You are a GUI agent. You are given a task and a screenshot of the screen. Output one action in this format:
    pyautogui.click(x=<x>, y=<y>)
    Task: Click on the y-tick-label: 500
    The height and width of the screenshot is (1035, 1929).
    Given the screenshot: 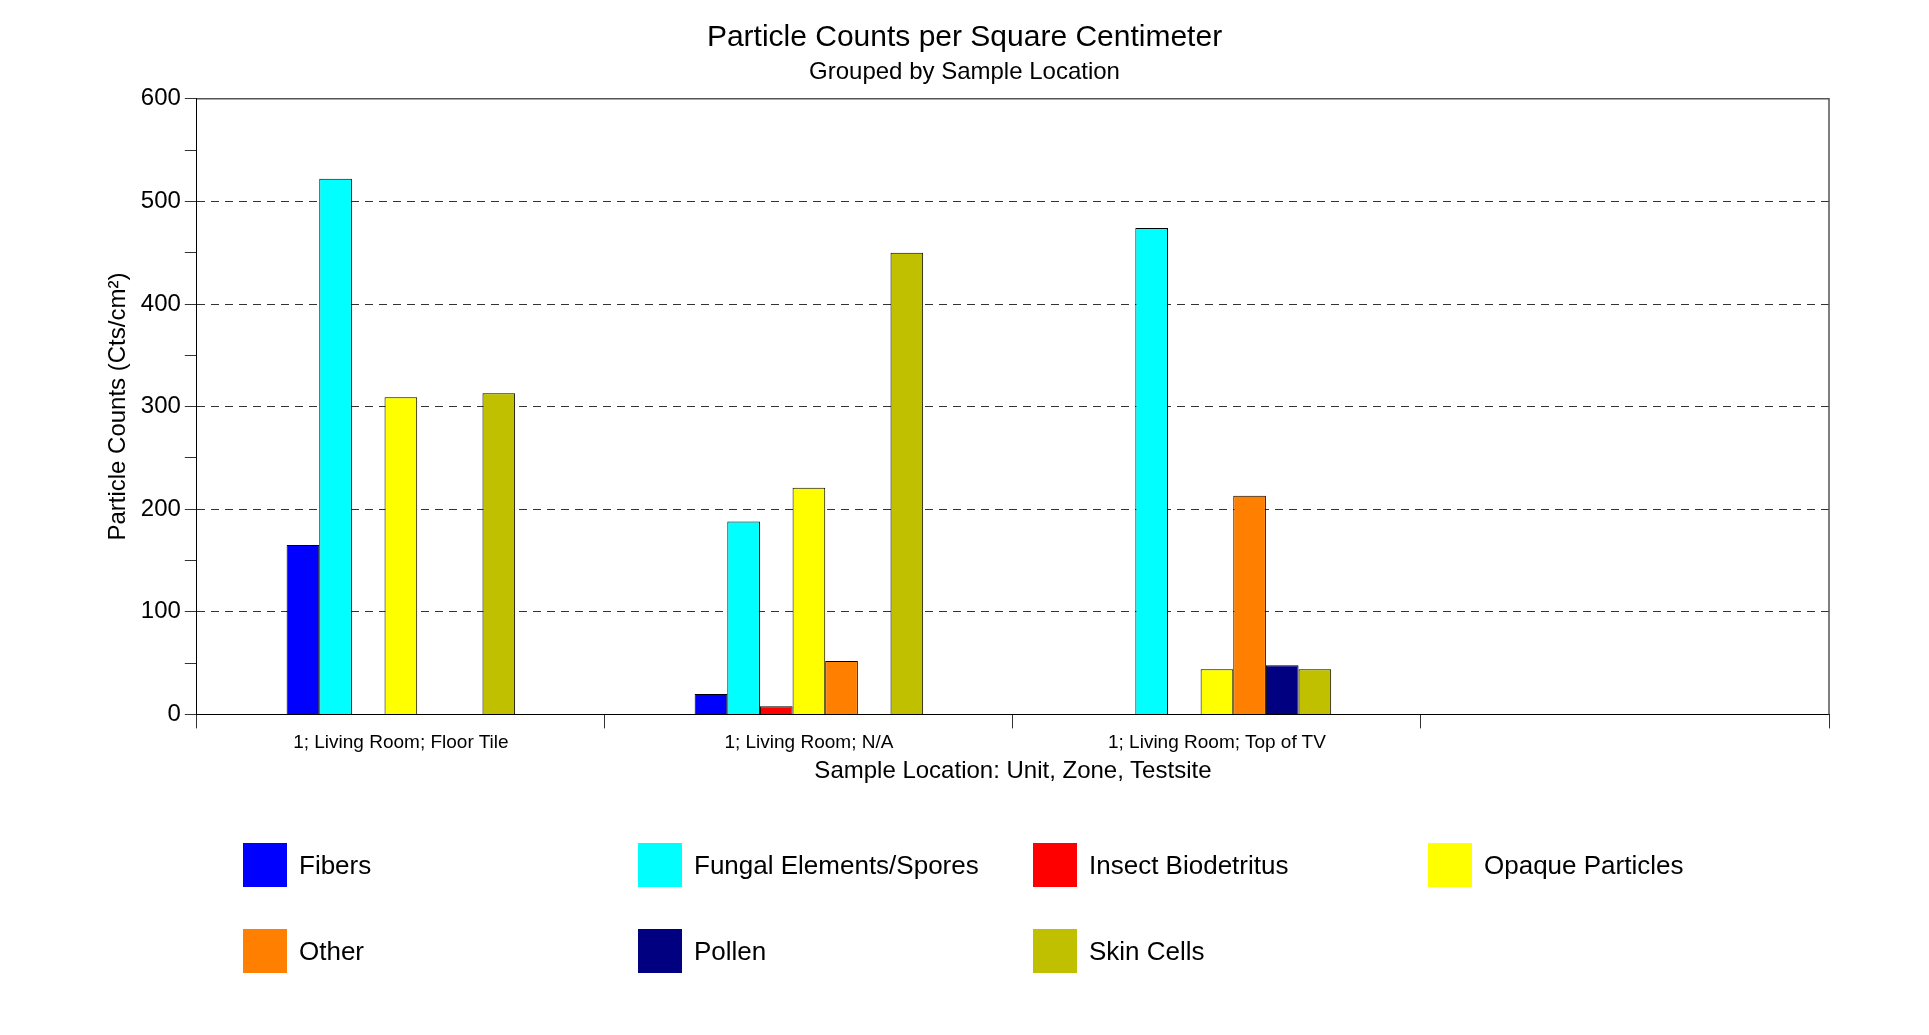 What is the action you would take?
    pyautogui.click(x=160, y=200)
    